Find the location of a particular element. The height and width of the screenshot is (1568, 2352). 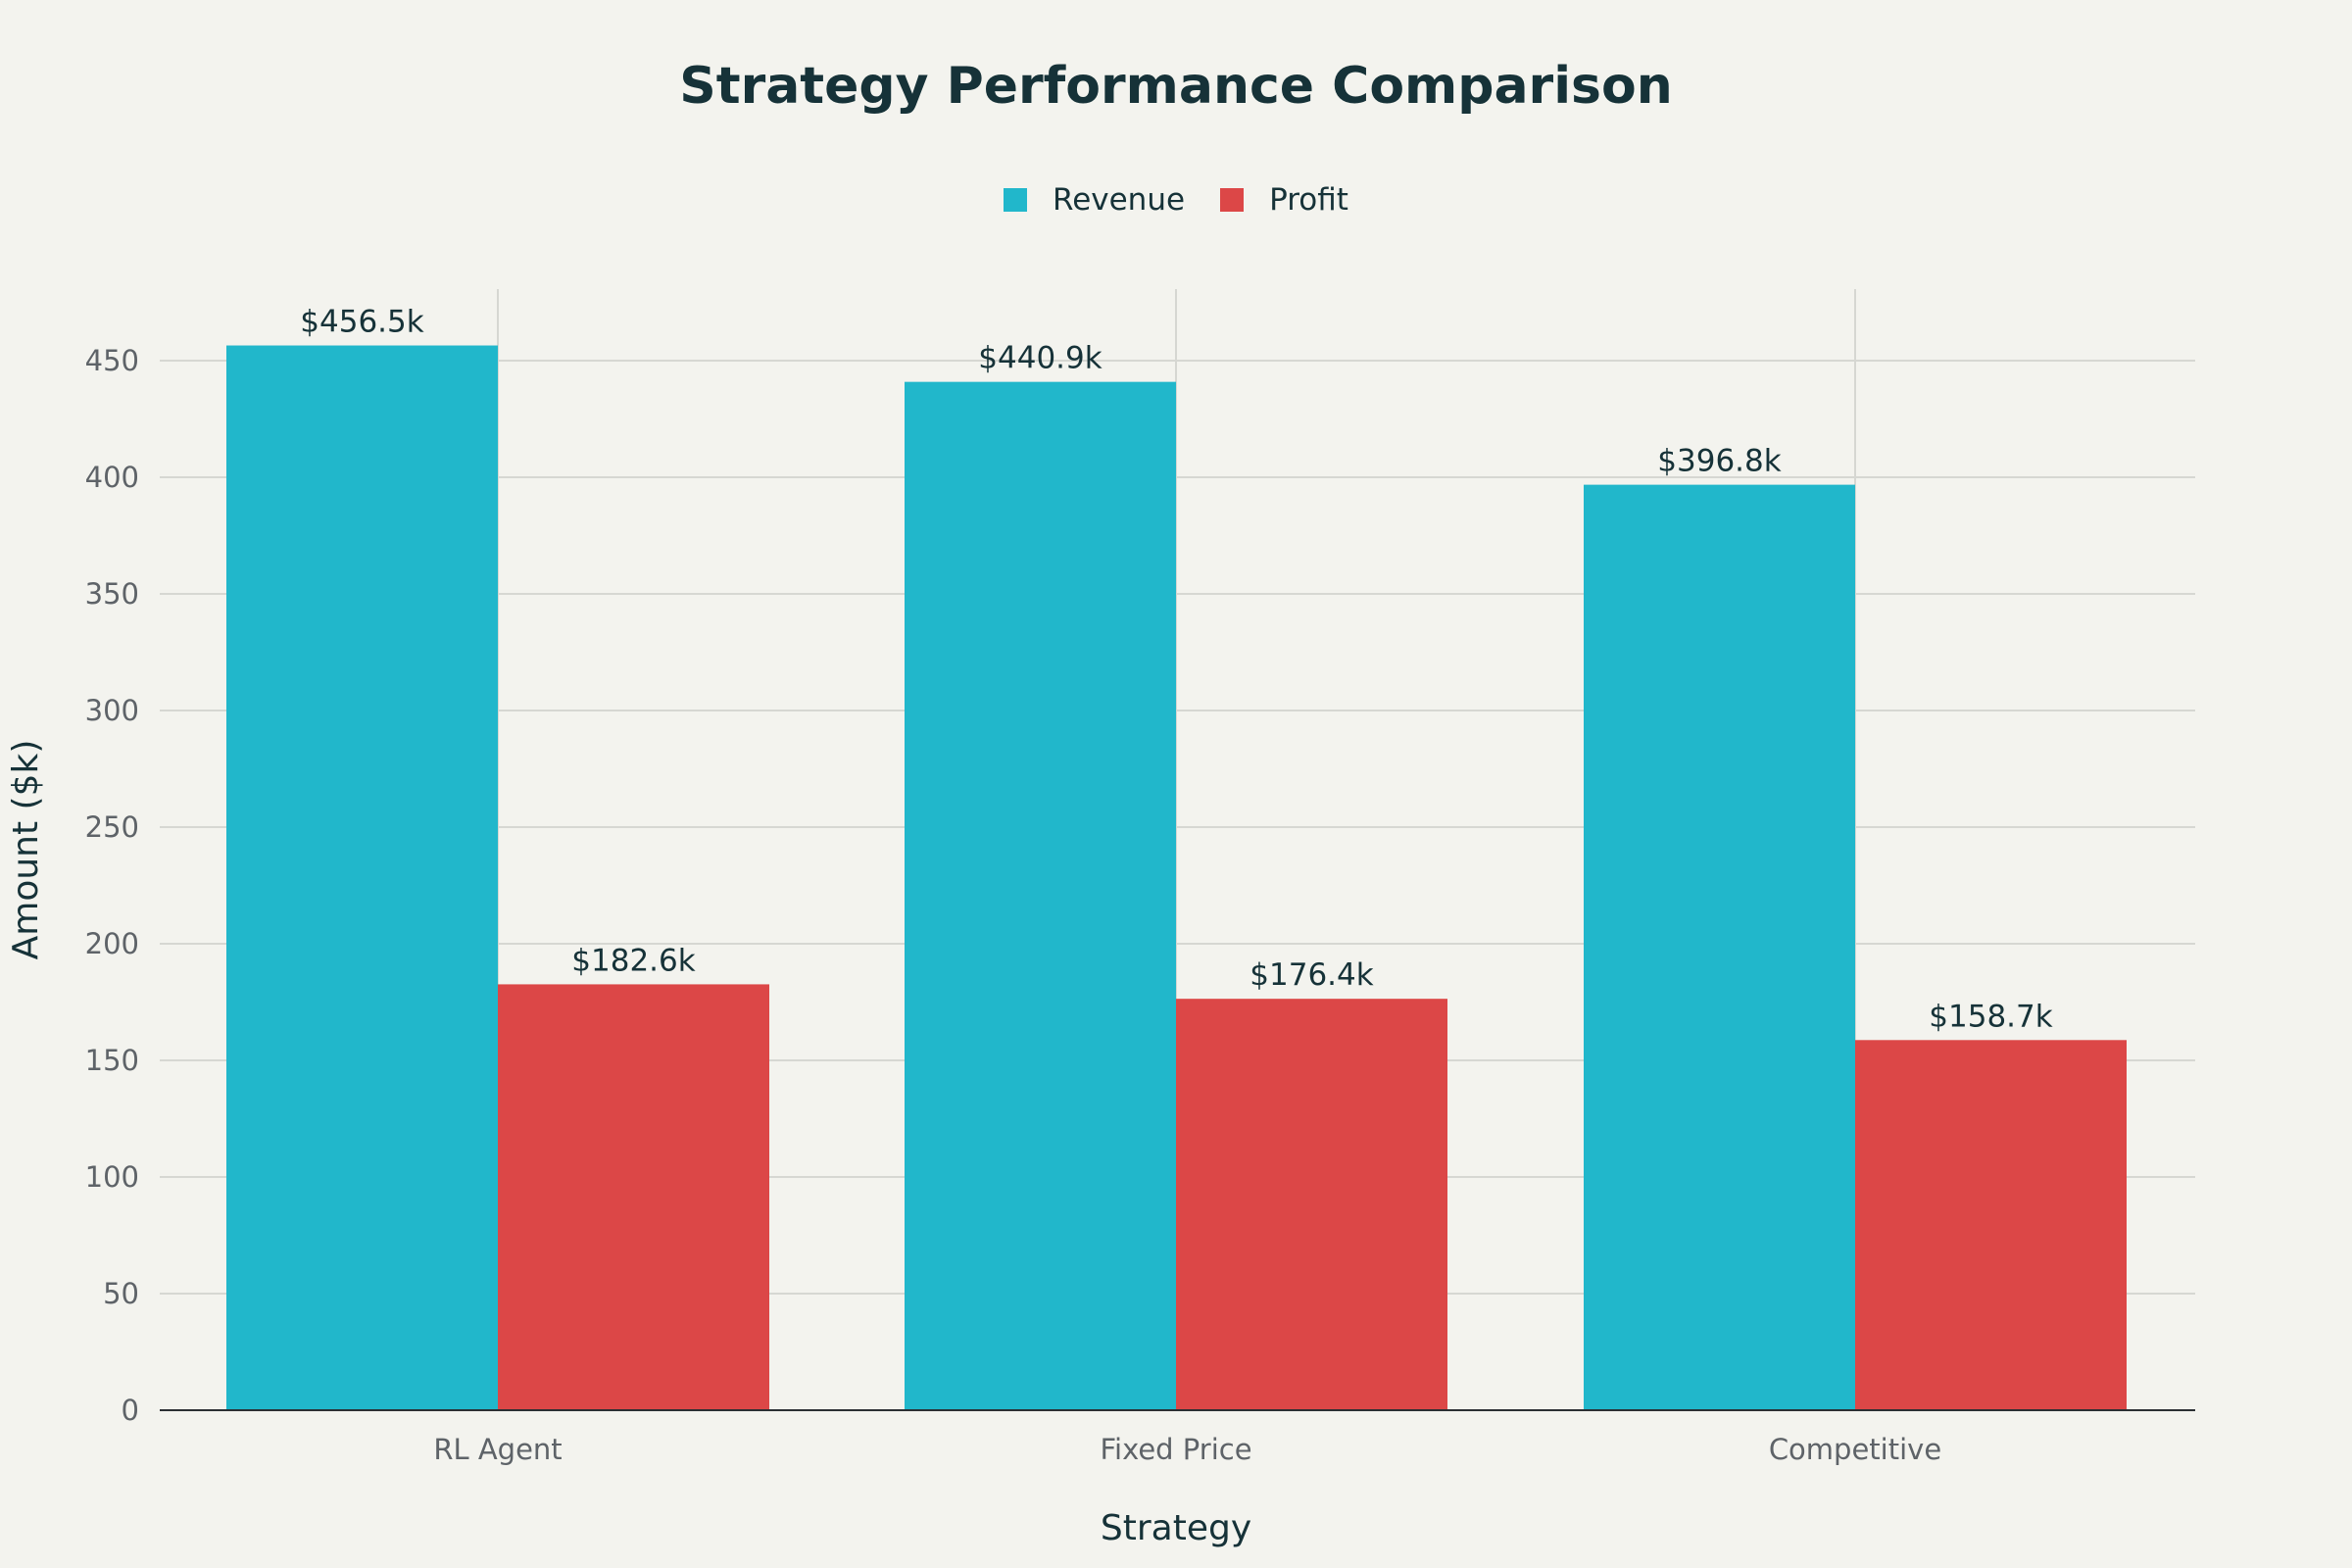

data-label-revenue: $396.8k is located at coordinates (1719, 461).